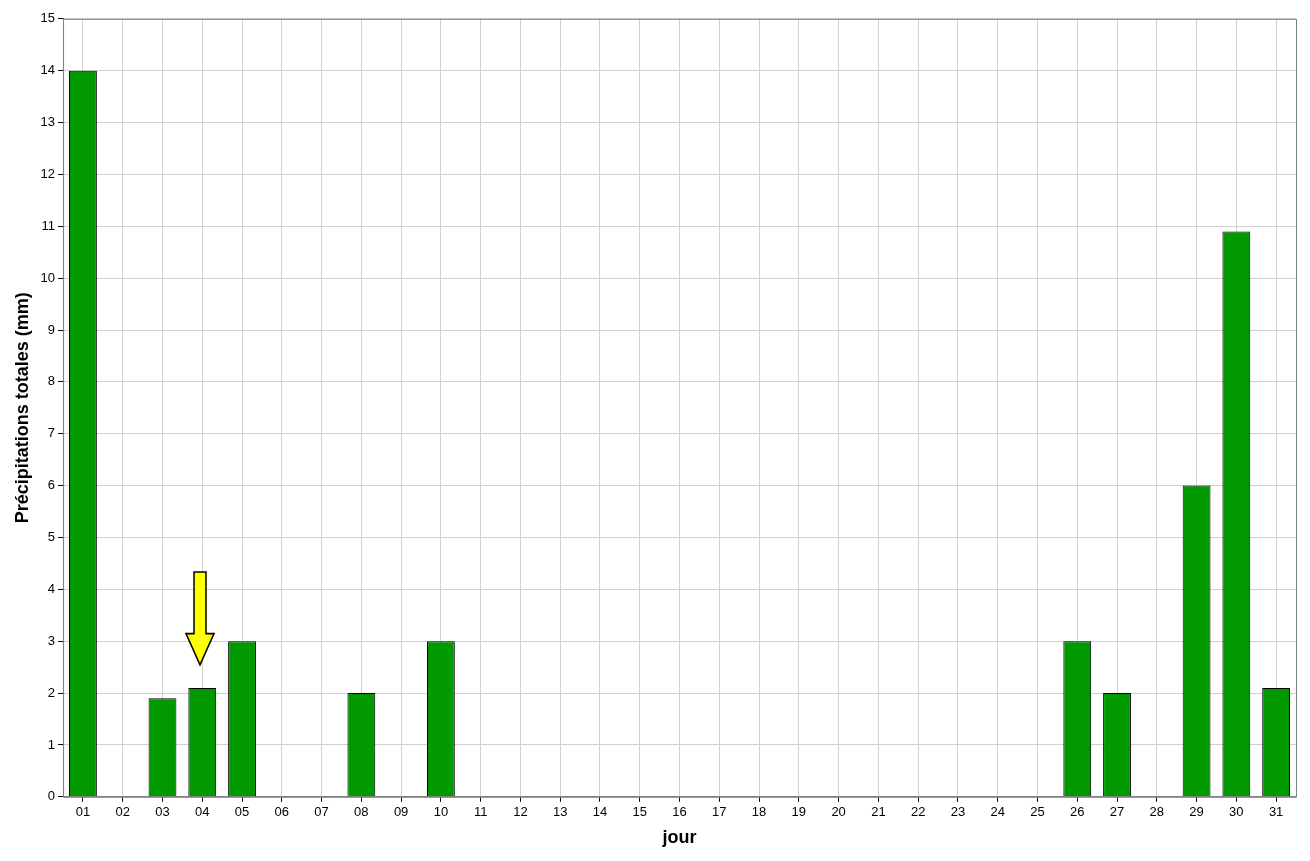  I want to click on x-tick-label: 30, so click(1236, 812).